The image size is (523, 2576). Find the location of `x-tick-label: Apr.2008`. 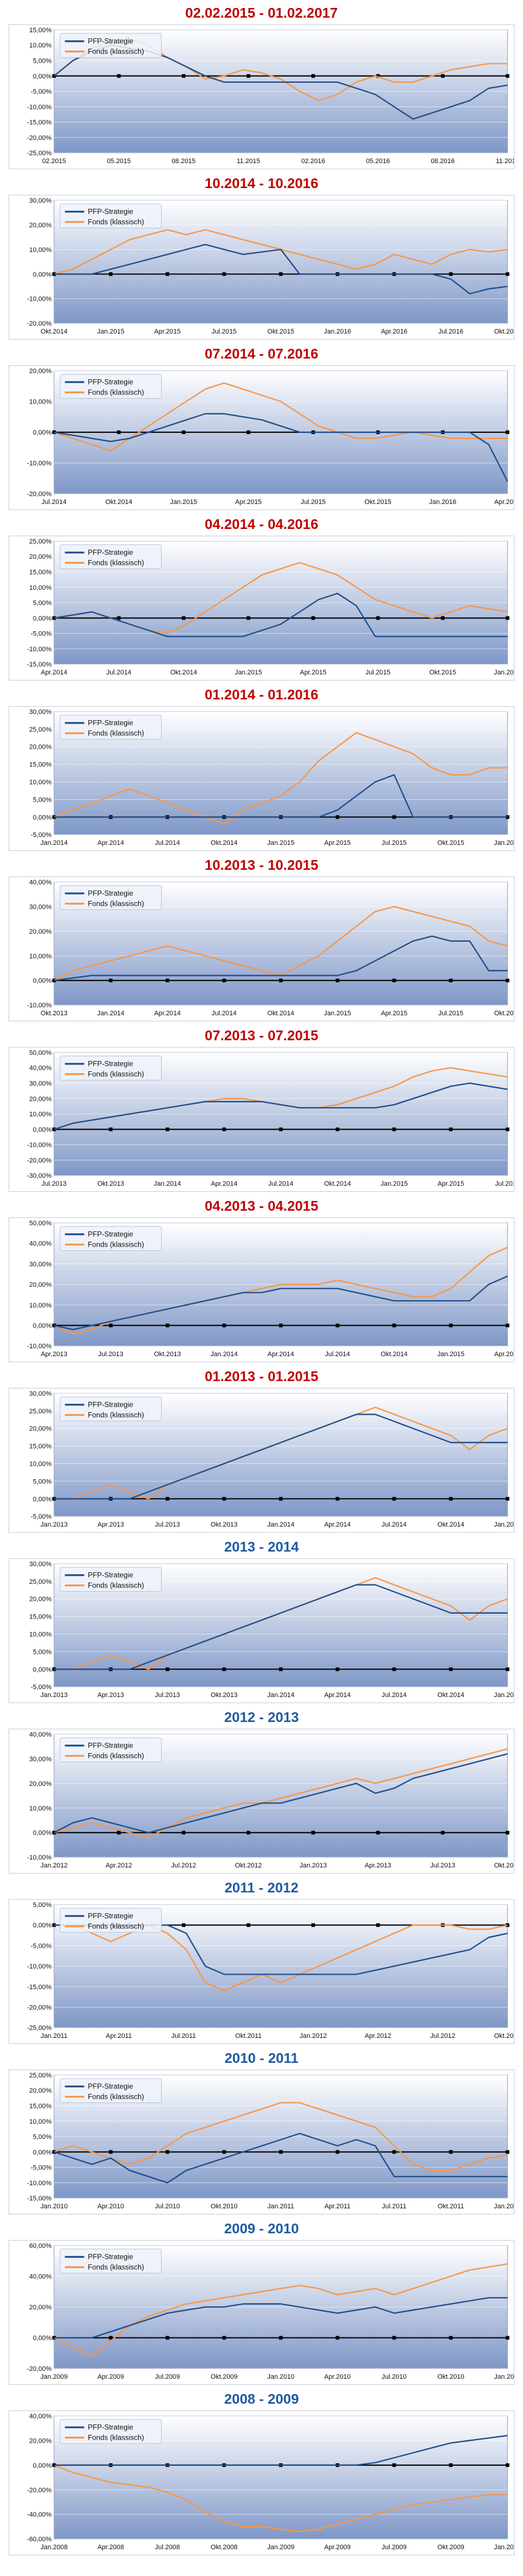

x-tick-label: Apr.2008 is located at coordinates (110, 2548).